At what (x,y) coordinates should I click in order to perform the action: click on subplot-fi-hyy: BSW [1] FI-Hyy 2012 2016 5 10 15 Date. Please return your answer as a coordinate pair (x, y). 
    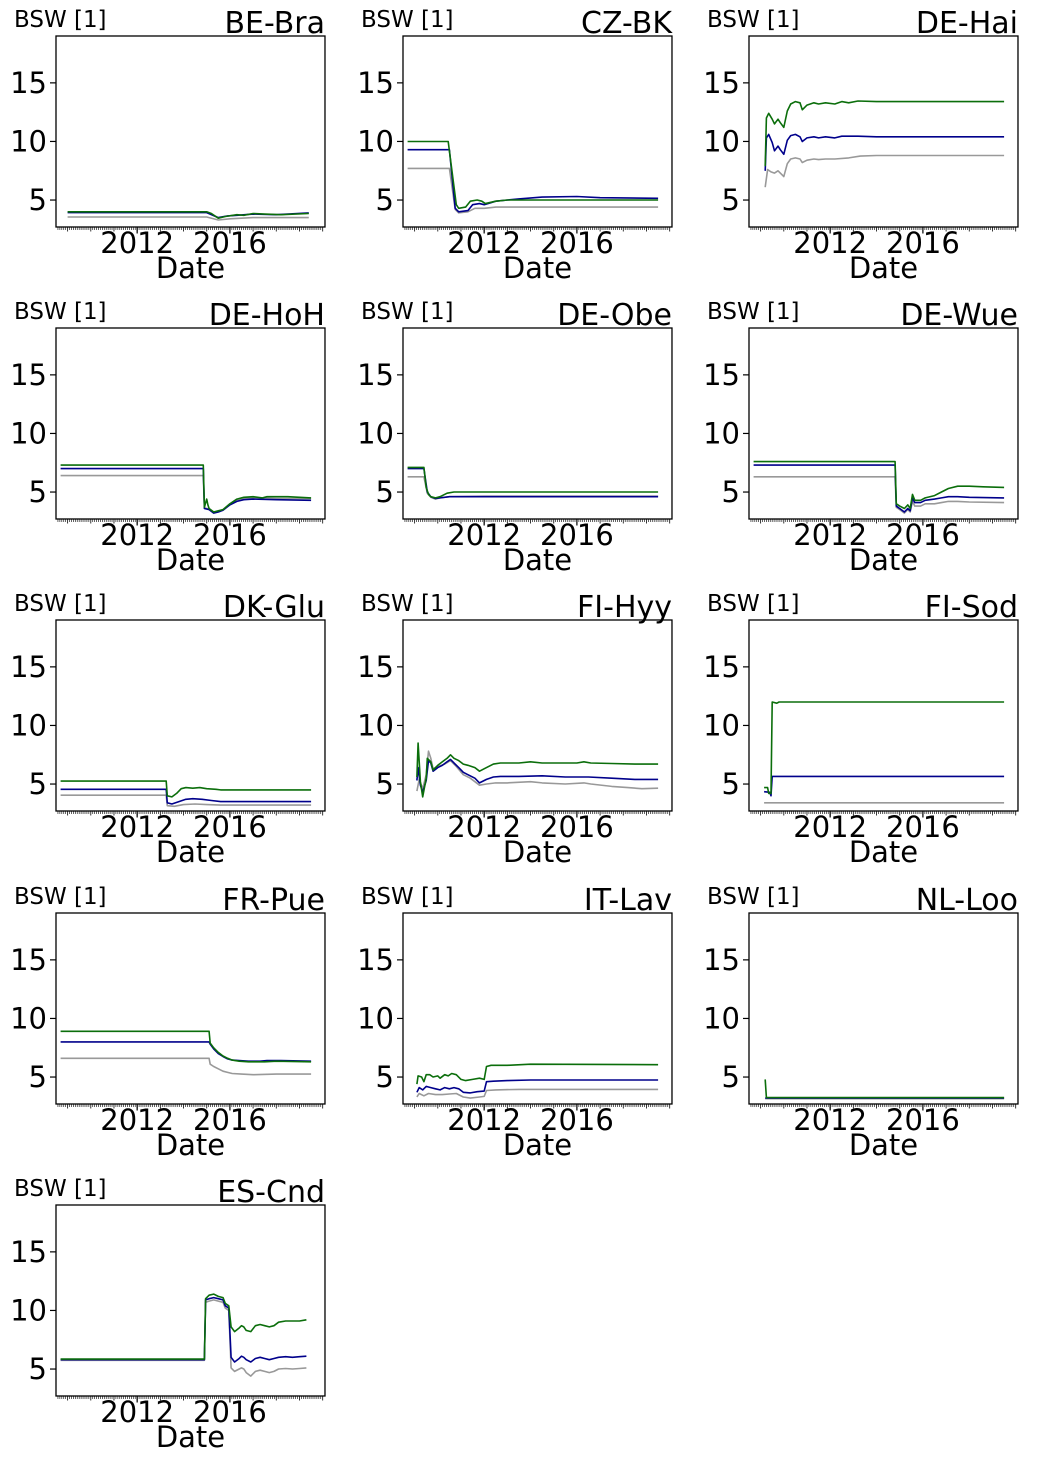
    Looking at the image, I should click on (520, 730).